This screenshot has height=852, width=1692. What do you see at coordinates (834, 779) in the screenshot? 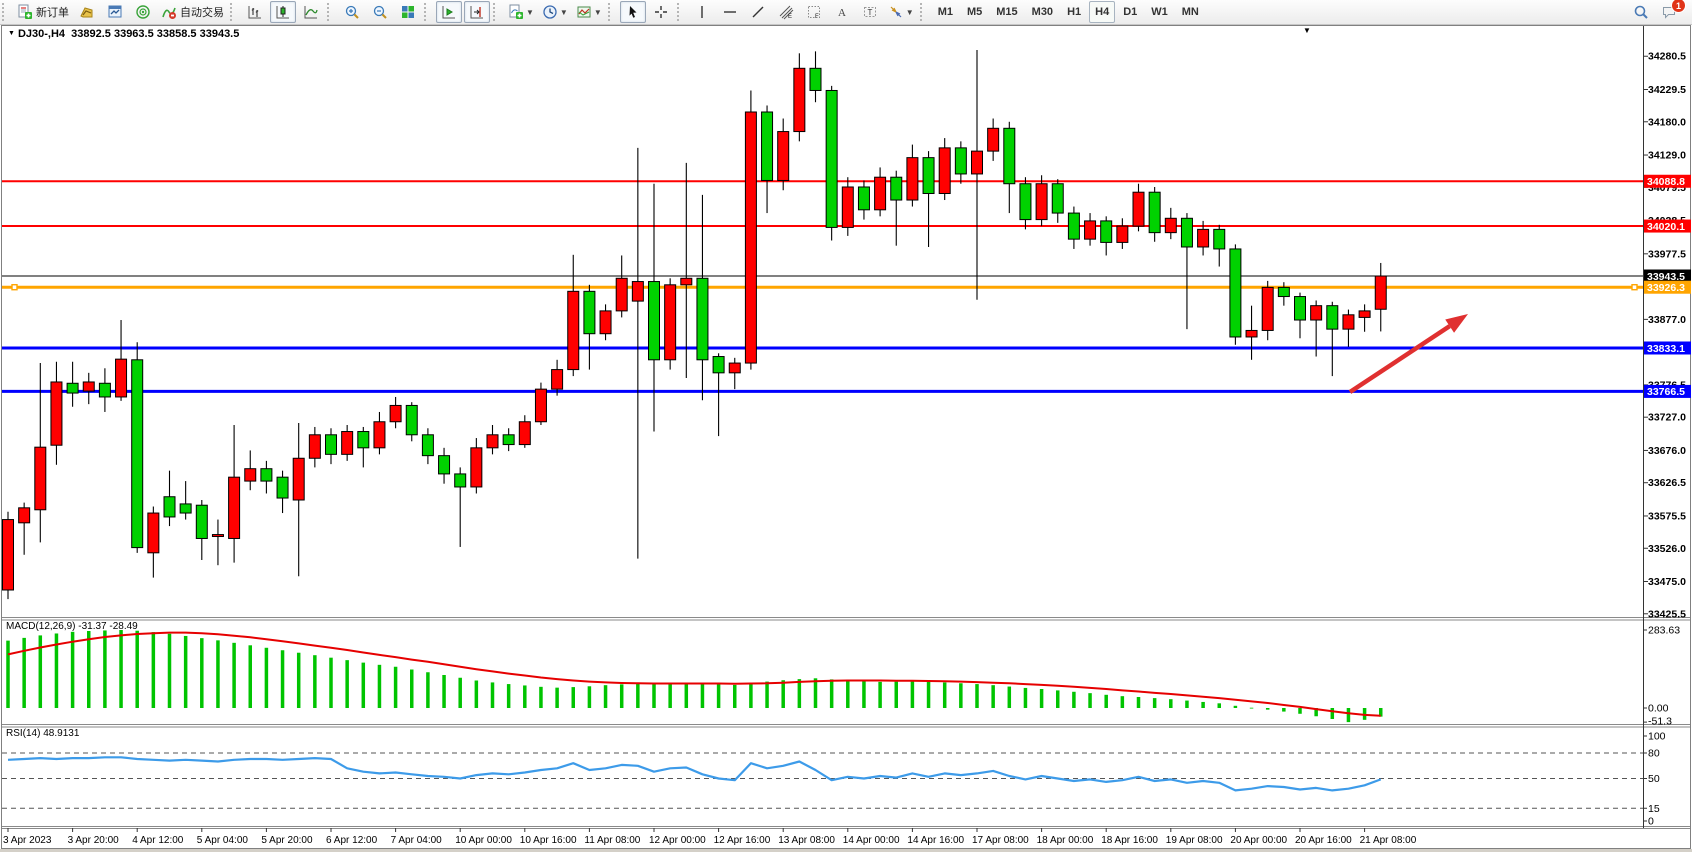
I see `rsi-panel: 100 80 50 150` at bounding box center [834, 779].